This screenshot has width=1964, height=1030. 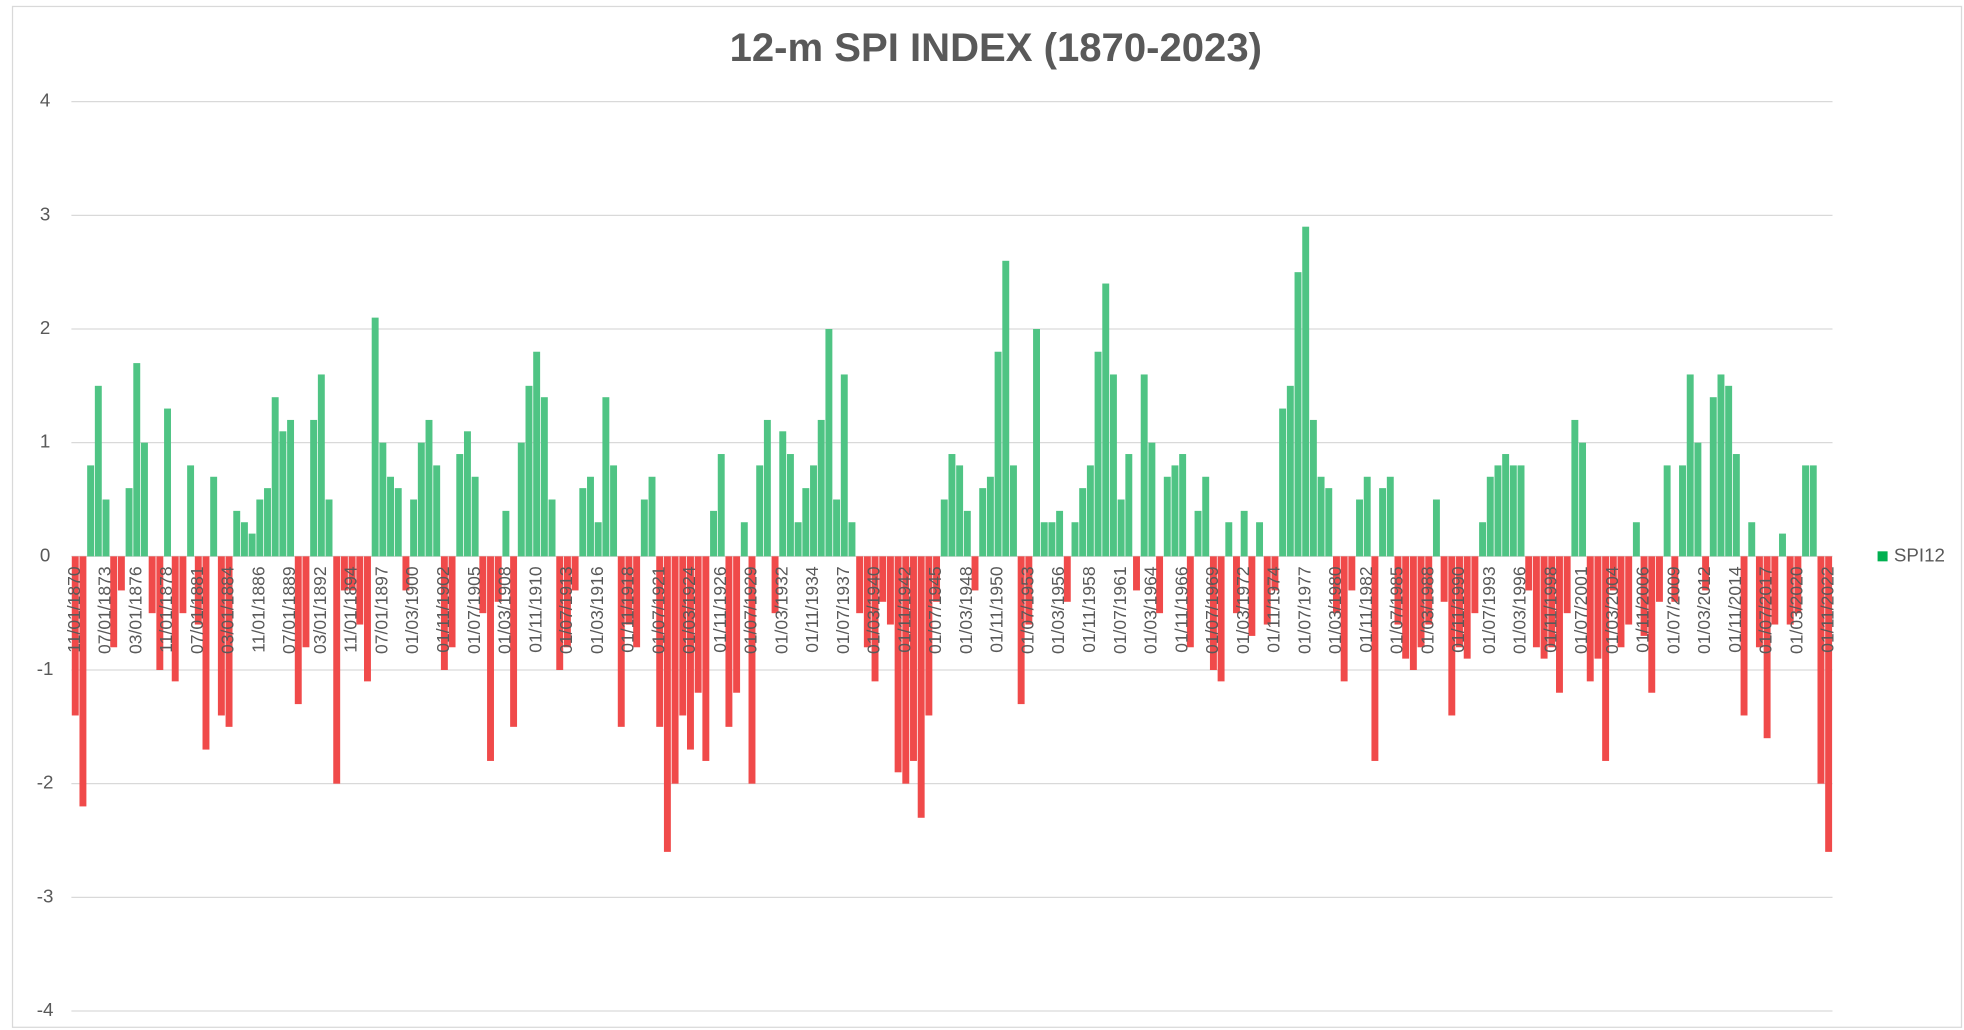 I want to click on y-tick-label: -1, so click(x=45, y=668).